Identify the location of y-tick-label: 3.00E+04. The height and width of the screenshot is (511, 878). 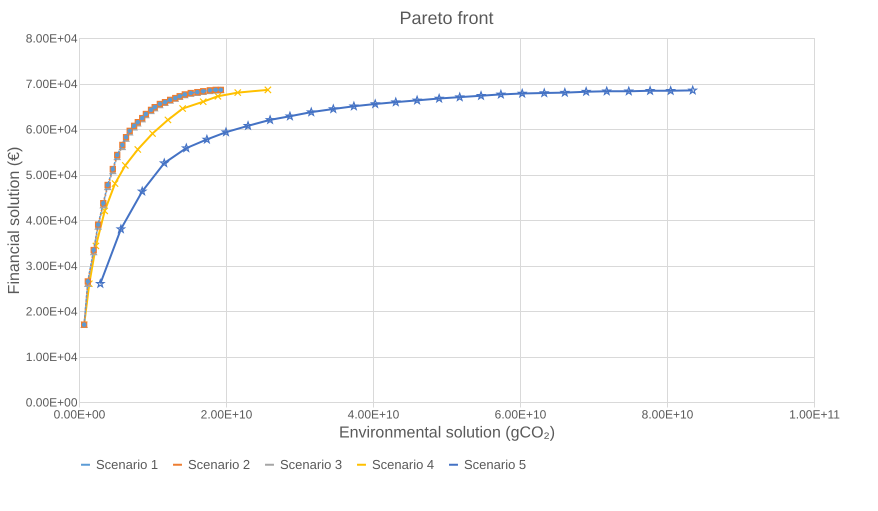
(52, 266).